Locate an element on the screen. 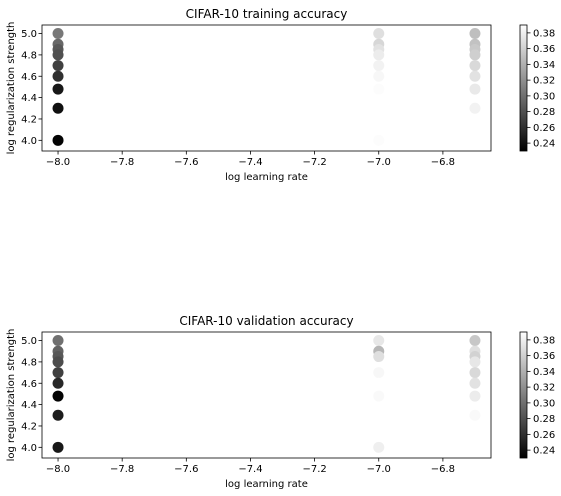 Image resolution: width=561 pixels, height=496 pixels. chart-title: CIFAR-10 validation accuracy is located at coordinates (266, 321).